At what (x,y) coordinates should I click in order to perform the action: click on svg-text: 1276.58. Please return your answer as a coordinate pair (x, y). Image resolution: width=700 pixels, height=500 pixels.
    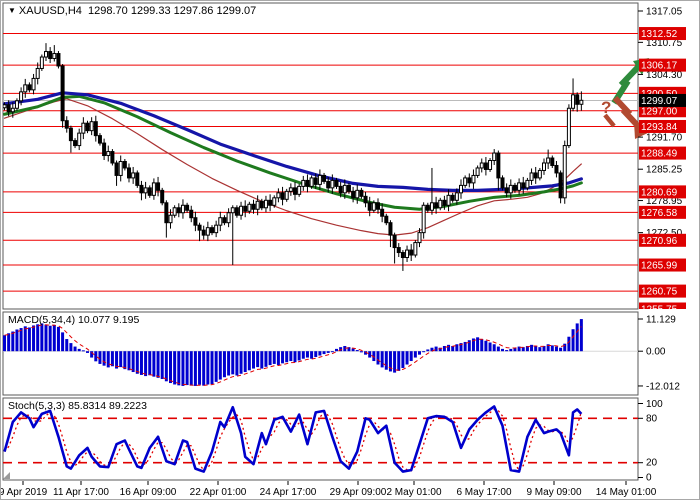
    Looking at the image, I should click on (659, 213).